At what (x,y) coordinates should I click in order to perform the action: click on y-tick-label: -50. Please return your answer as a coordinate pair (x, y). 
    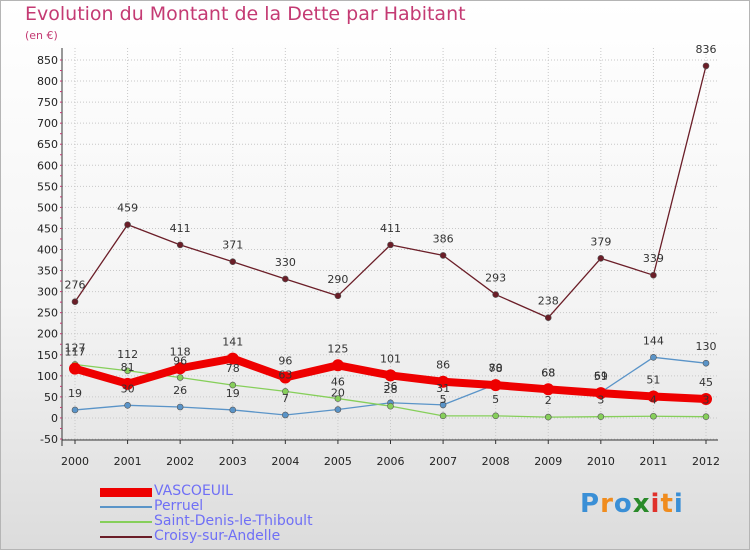
    Looking at the image, I should click on (49, 439).